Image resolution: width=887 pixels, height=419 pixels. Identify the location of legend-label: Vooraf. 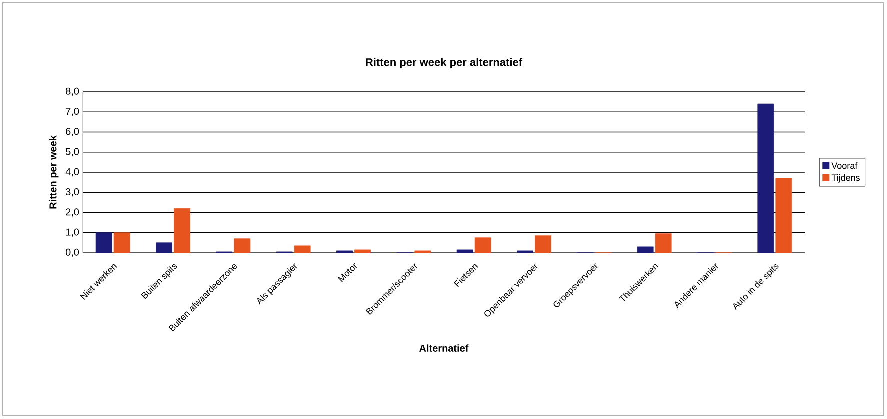
(845, 166).